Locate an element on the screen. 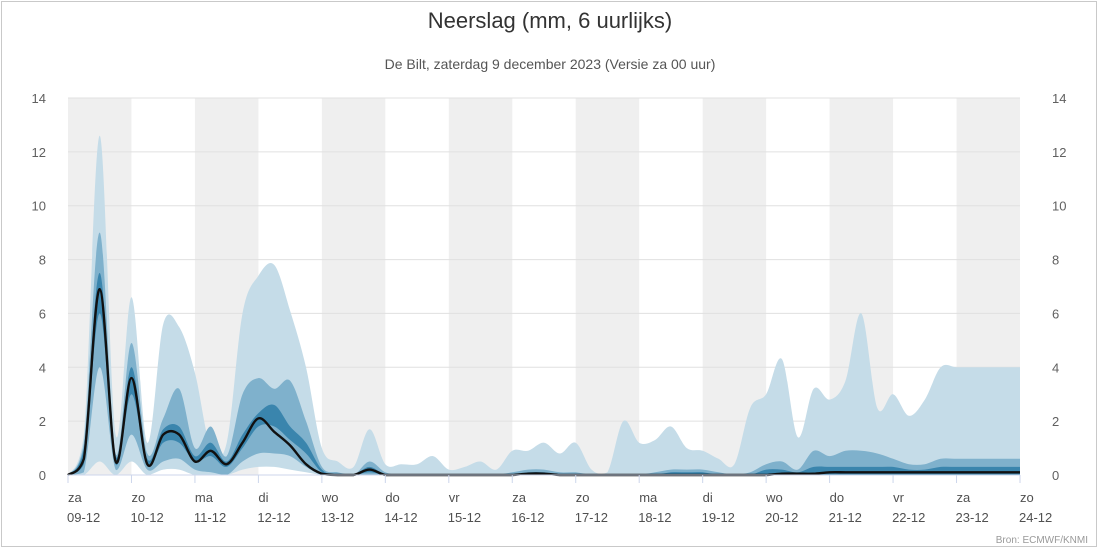 Image resolution: width=1100 pixels, height=550 pixels. x-tick-weekday-23-12: za is located at coordinates (964, 497).